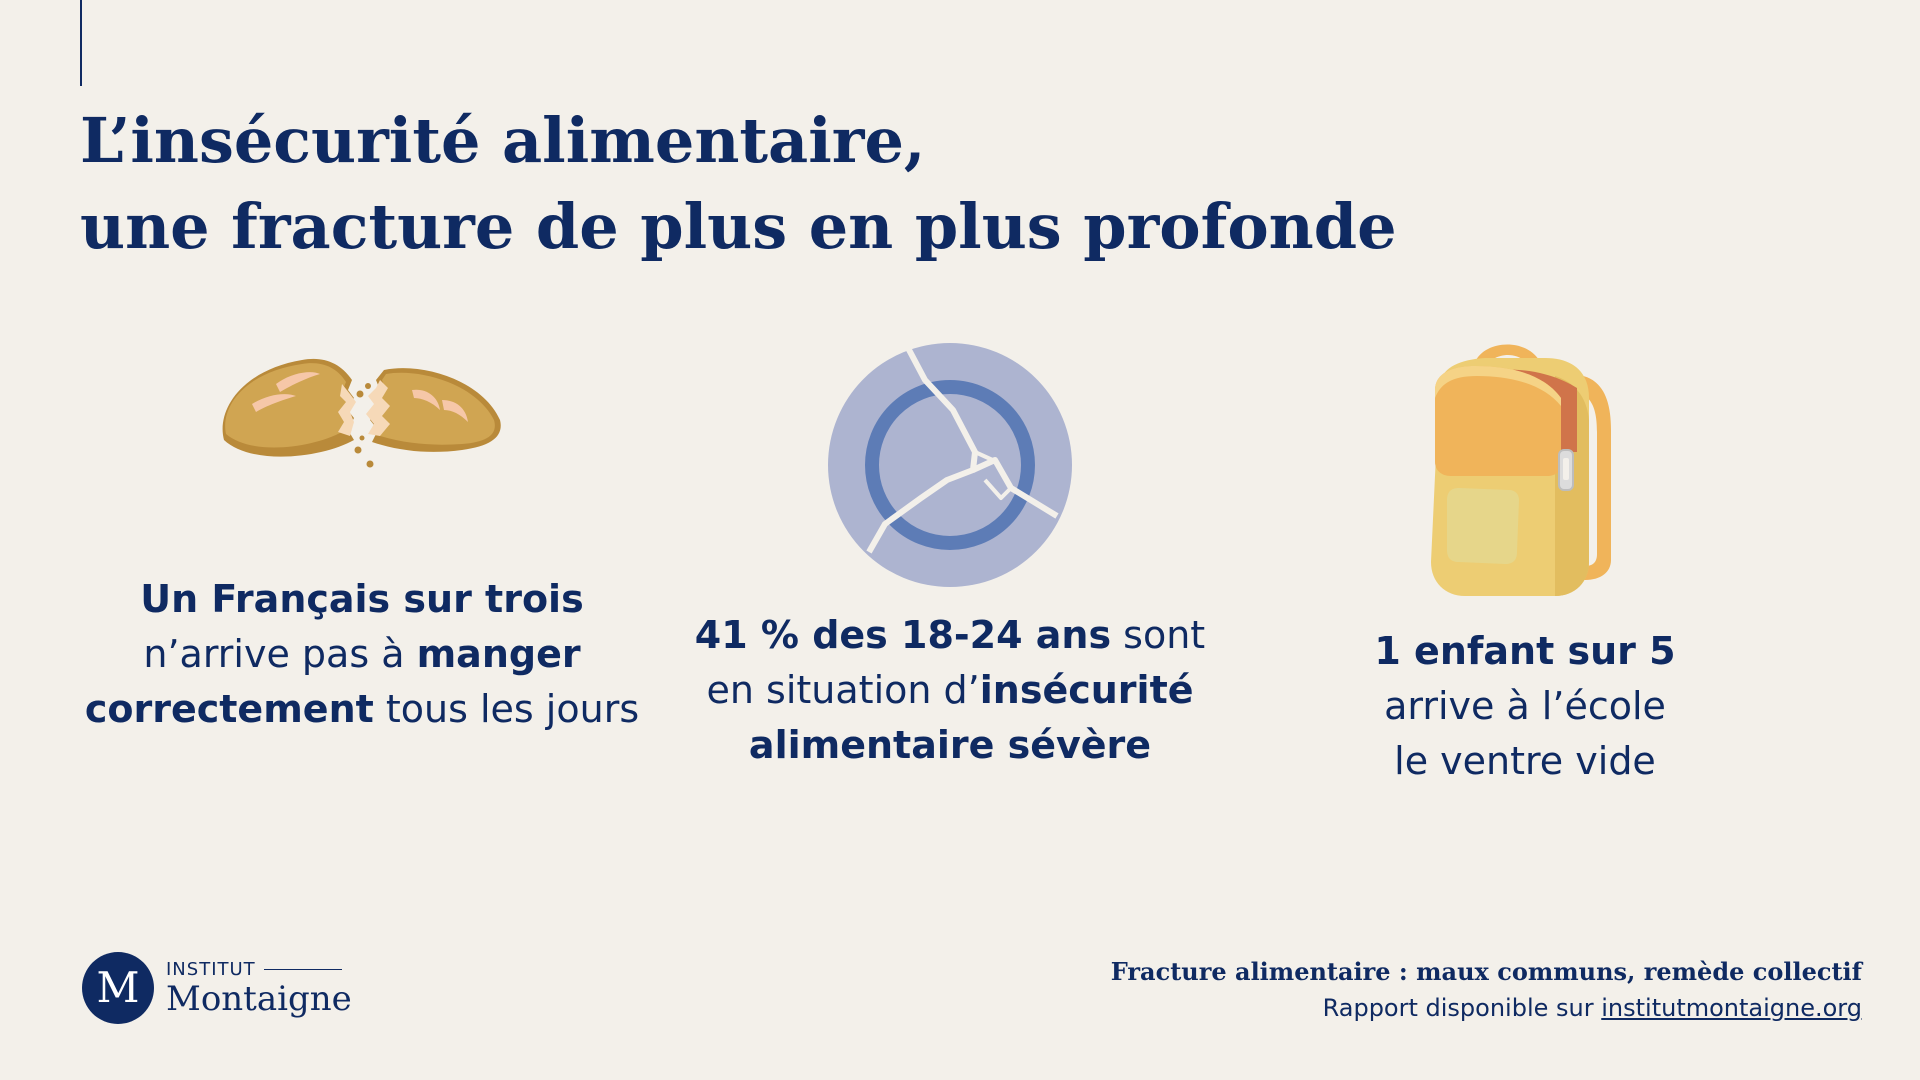 This screenshot has width=1920, height=1080. I want to click on broken-plate-icon, so click(950, 465).